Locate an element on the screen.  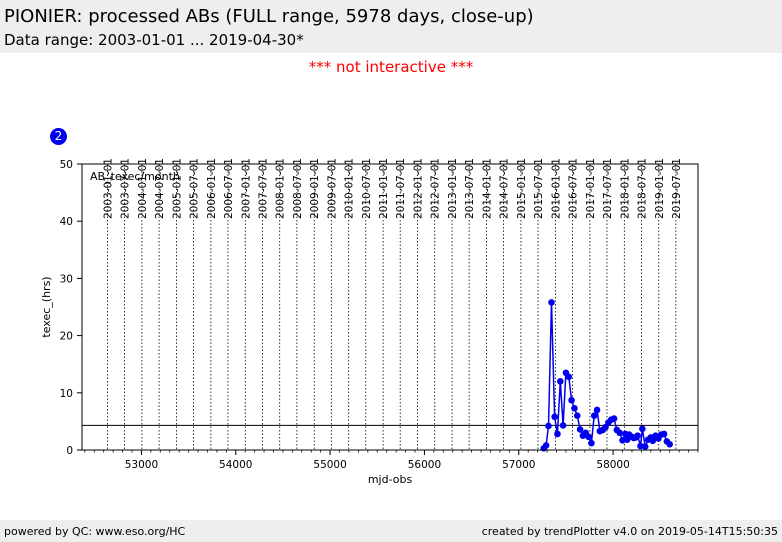
date-tick-label: 2013-01-01 is located at coordinates (453, 188).